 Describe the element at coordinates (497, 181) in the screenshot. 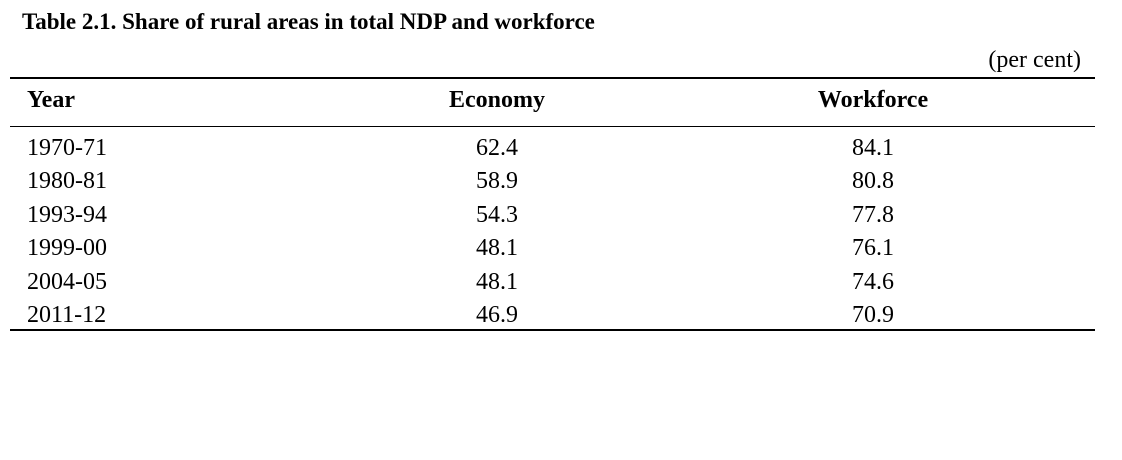

I see `table-cell: 58.9` at that location.